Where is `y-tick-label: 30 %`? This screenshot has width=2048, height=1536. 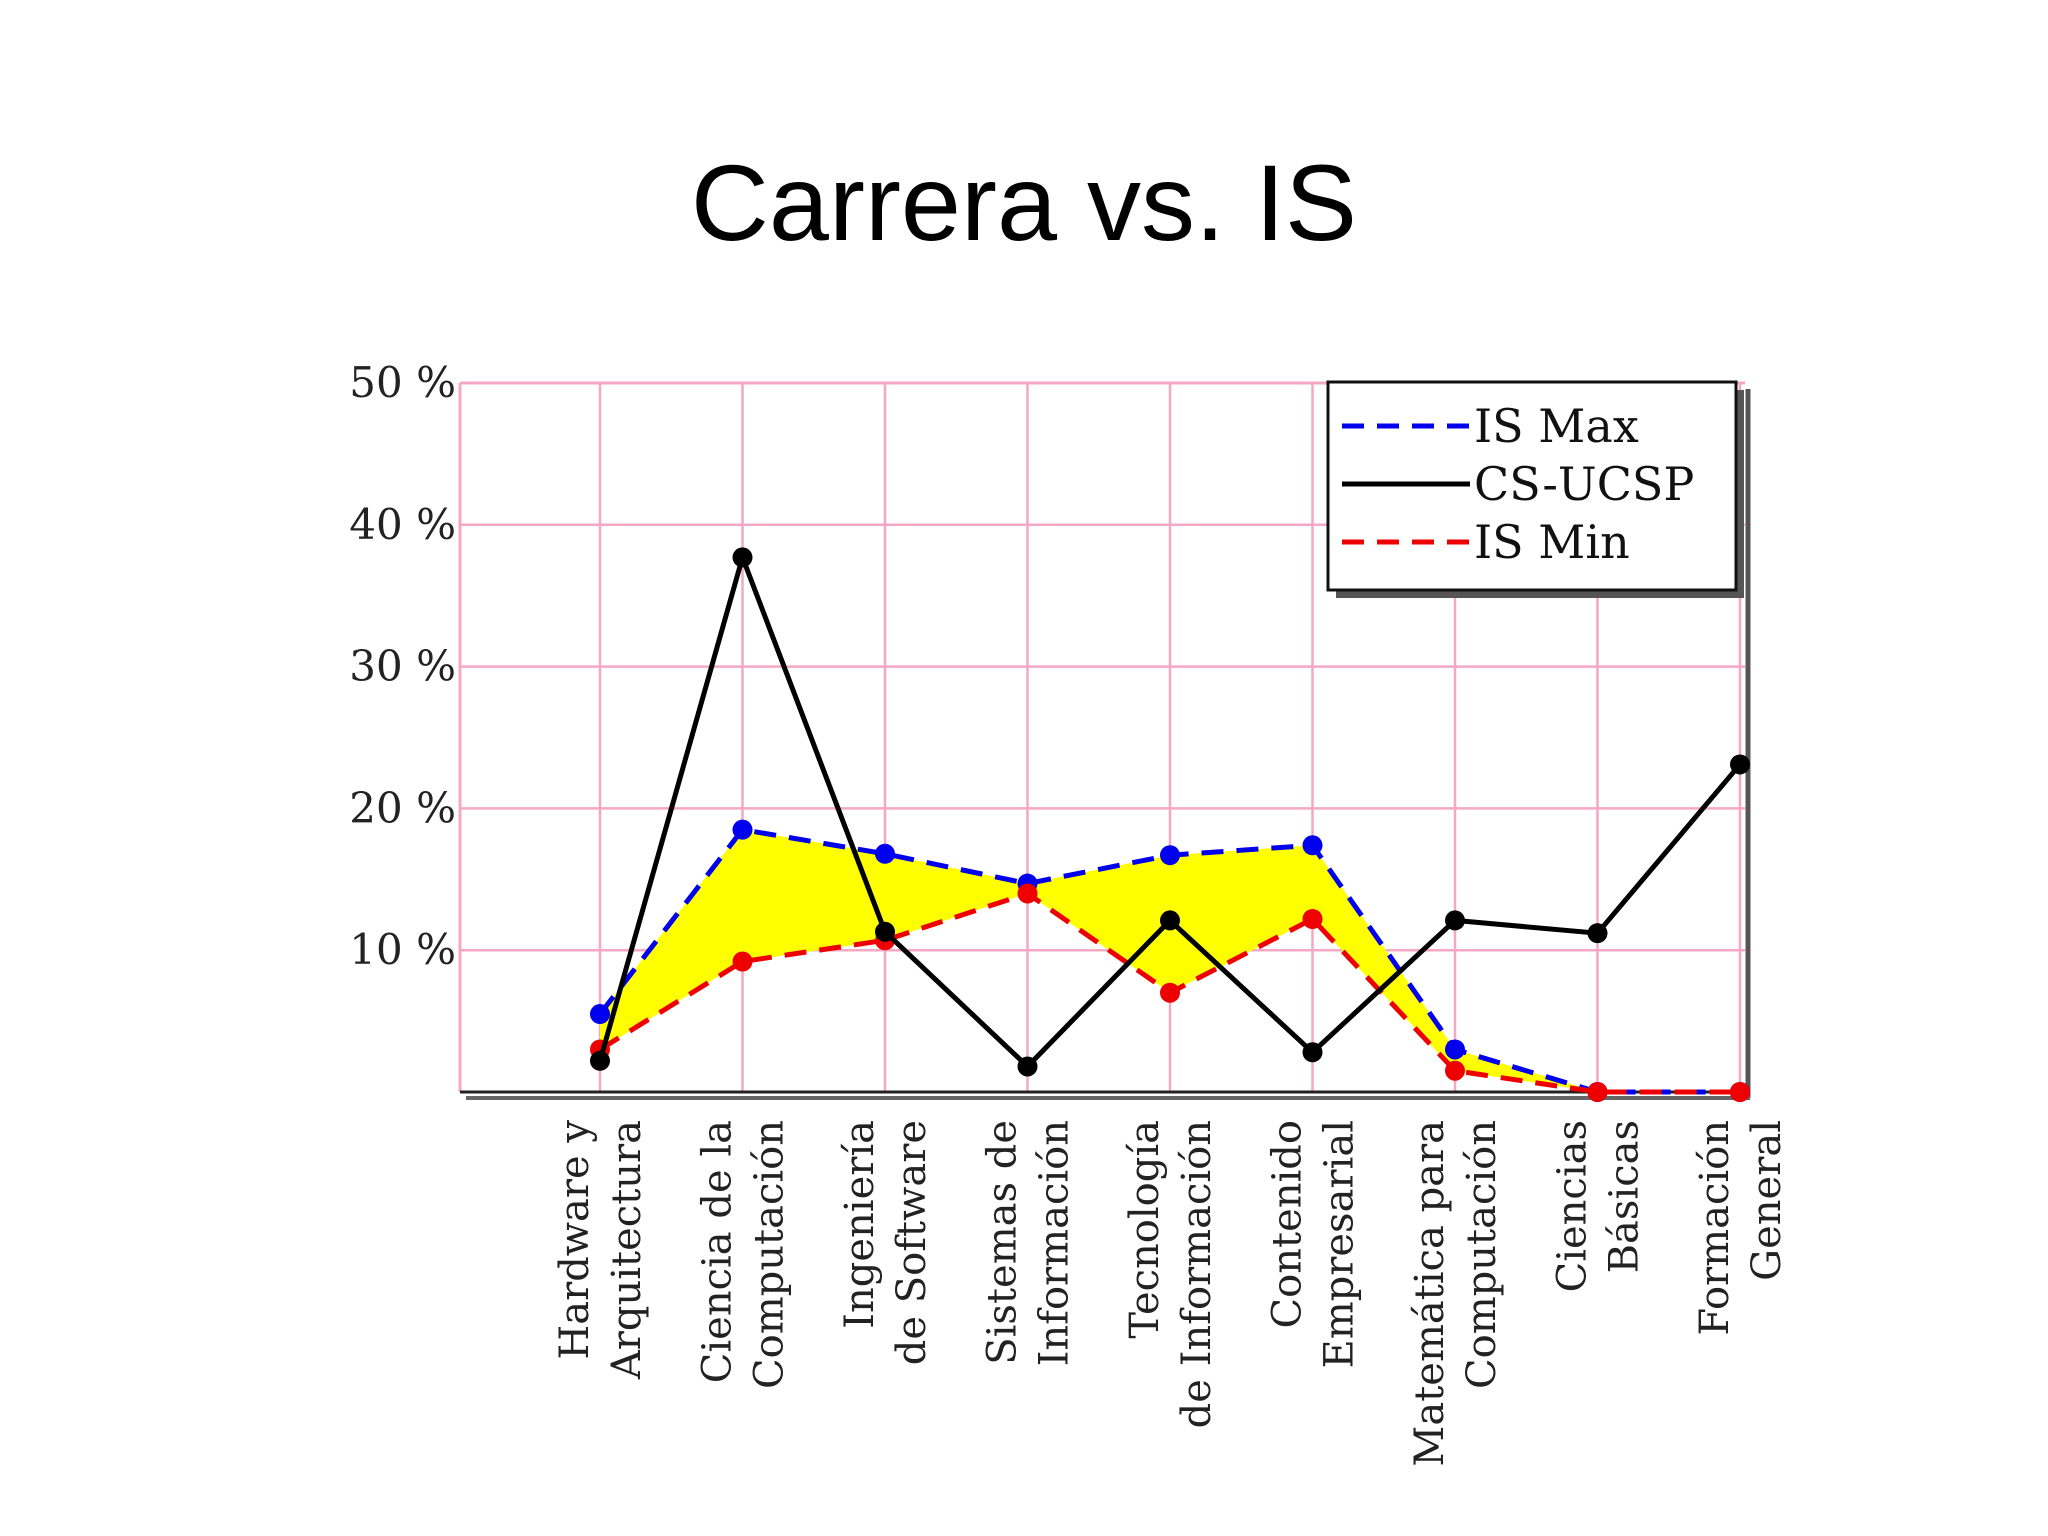
y-tick-label: 30 % is located at coordinates (402, 666).